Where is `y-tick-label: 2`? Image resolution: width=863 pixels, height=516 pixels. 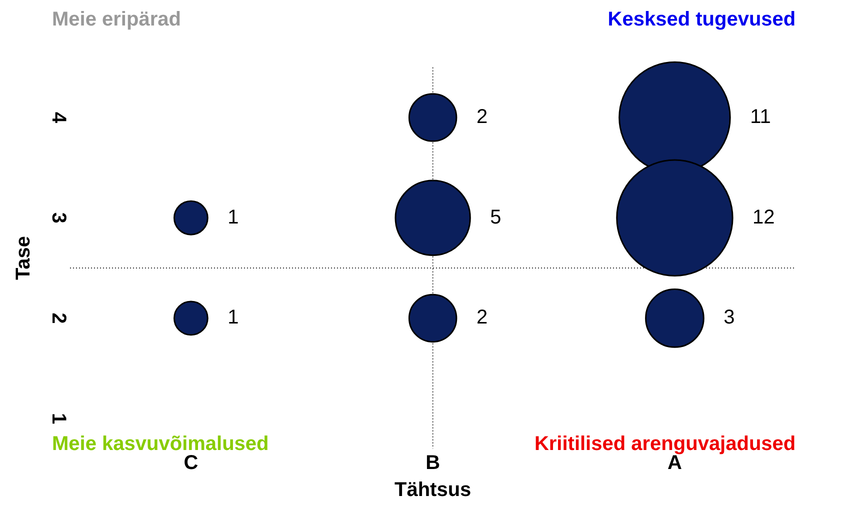
y-tick-label: 2 is located at coordinates (58, 318).